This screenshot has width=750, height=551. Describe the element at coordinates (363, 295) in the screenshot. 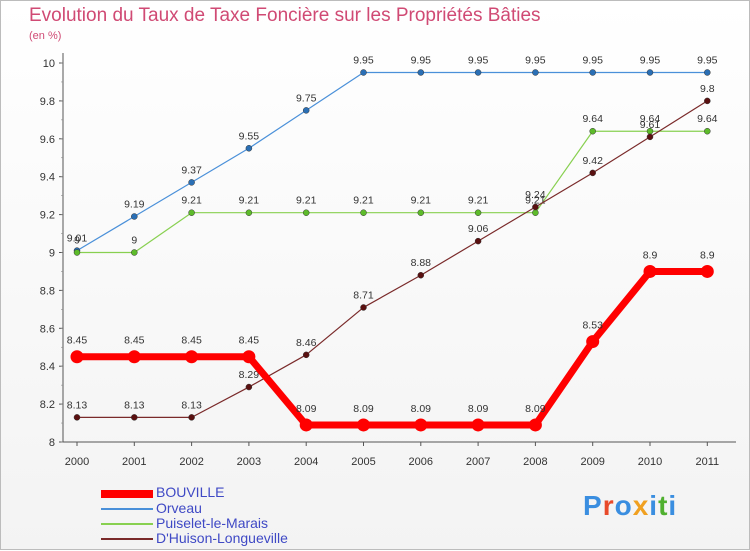

I see `data-label: 8.71` at that location.